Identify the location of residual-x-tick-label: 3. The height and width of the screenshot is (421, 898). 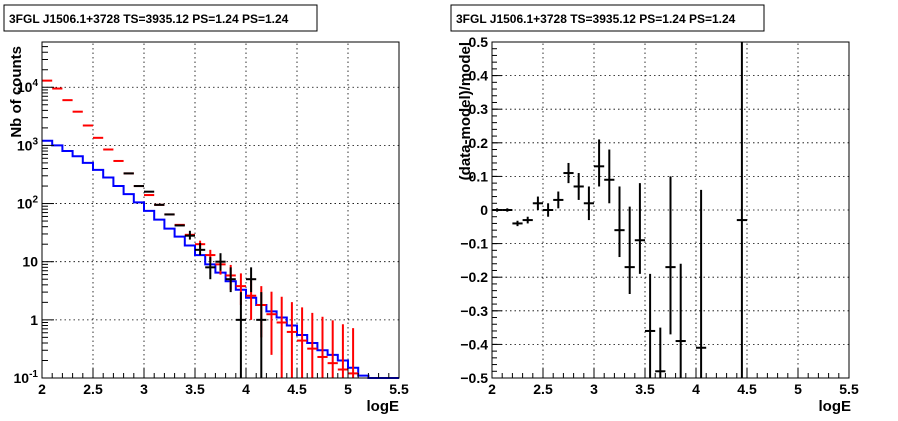
(594, 389).